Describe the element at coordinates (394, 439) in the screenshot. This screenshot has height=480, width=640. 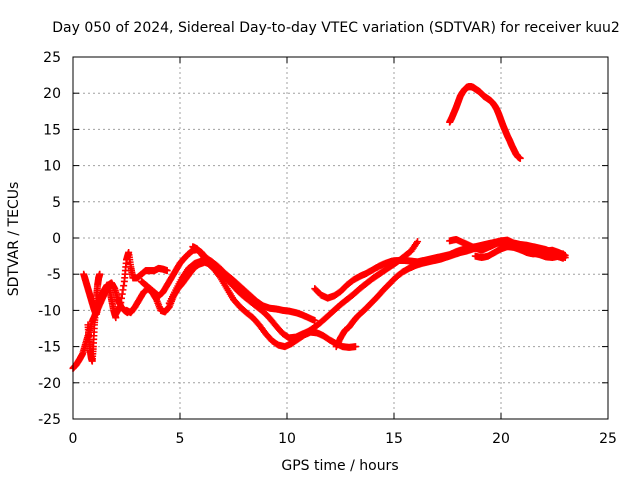
I see `x-tick-label: 15` at that location.